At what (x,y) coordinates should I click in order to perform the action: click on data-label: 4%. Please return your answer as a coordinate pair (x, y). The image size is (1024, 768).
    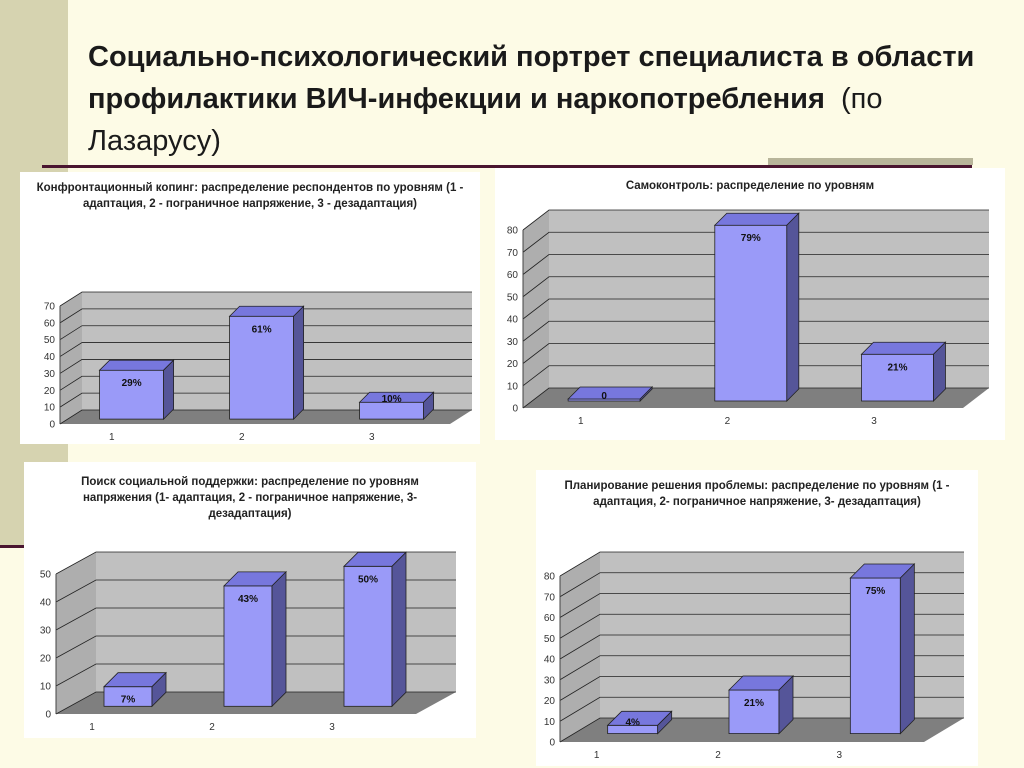
    Looking at the image, I should click on (632, 722).